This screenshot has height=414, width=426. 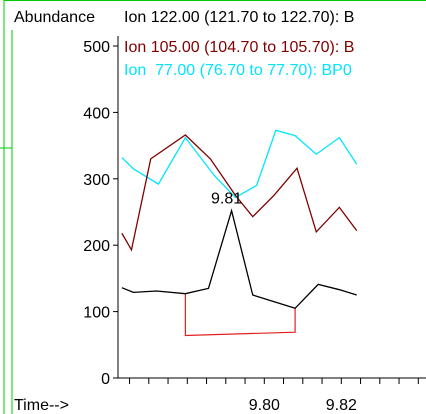 I want to click on legend-entry-3: Ion 77.00 (76.70 to 77.70): BP0, so click(x=238, y=70).